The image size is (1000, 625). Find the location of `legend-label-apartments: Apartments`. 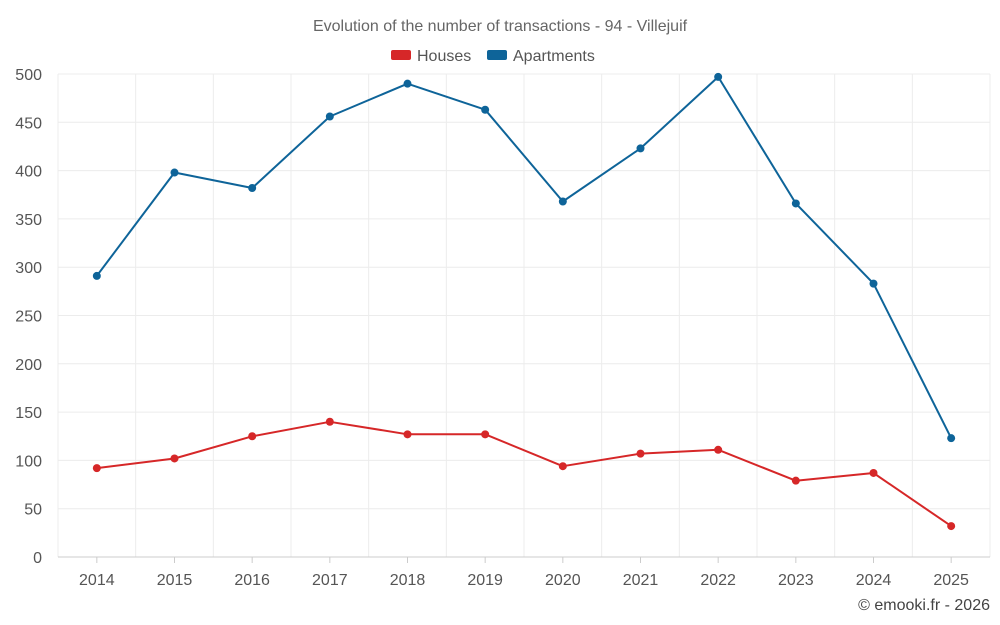

legend-label-apartments: Apartments is located at coordinates (554, 56).